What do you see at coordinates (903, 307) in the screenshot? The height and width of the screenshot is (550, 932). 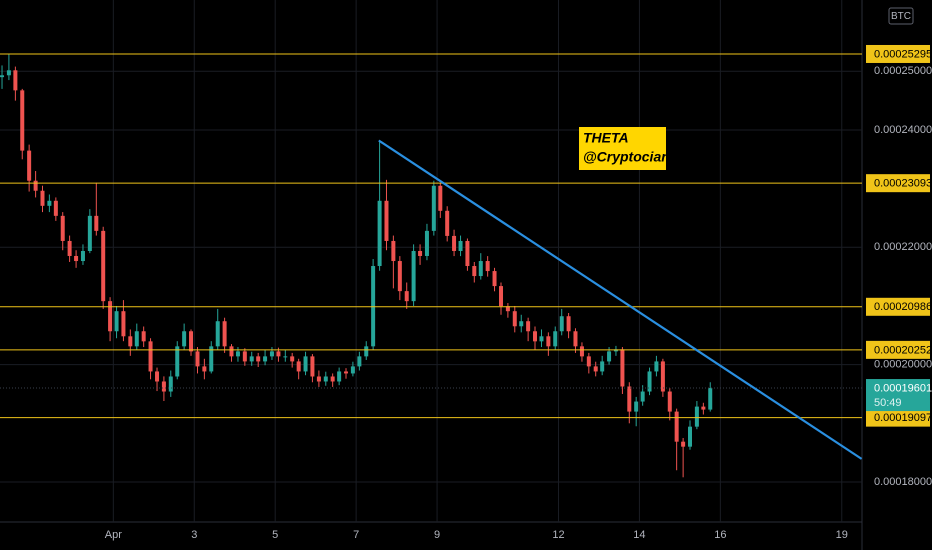 I see `level-label: 0.00020986` at bounding box center [903, 307].